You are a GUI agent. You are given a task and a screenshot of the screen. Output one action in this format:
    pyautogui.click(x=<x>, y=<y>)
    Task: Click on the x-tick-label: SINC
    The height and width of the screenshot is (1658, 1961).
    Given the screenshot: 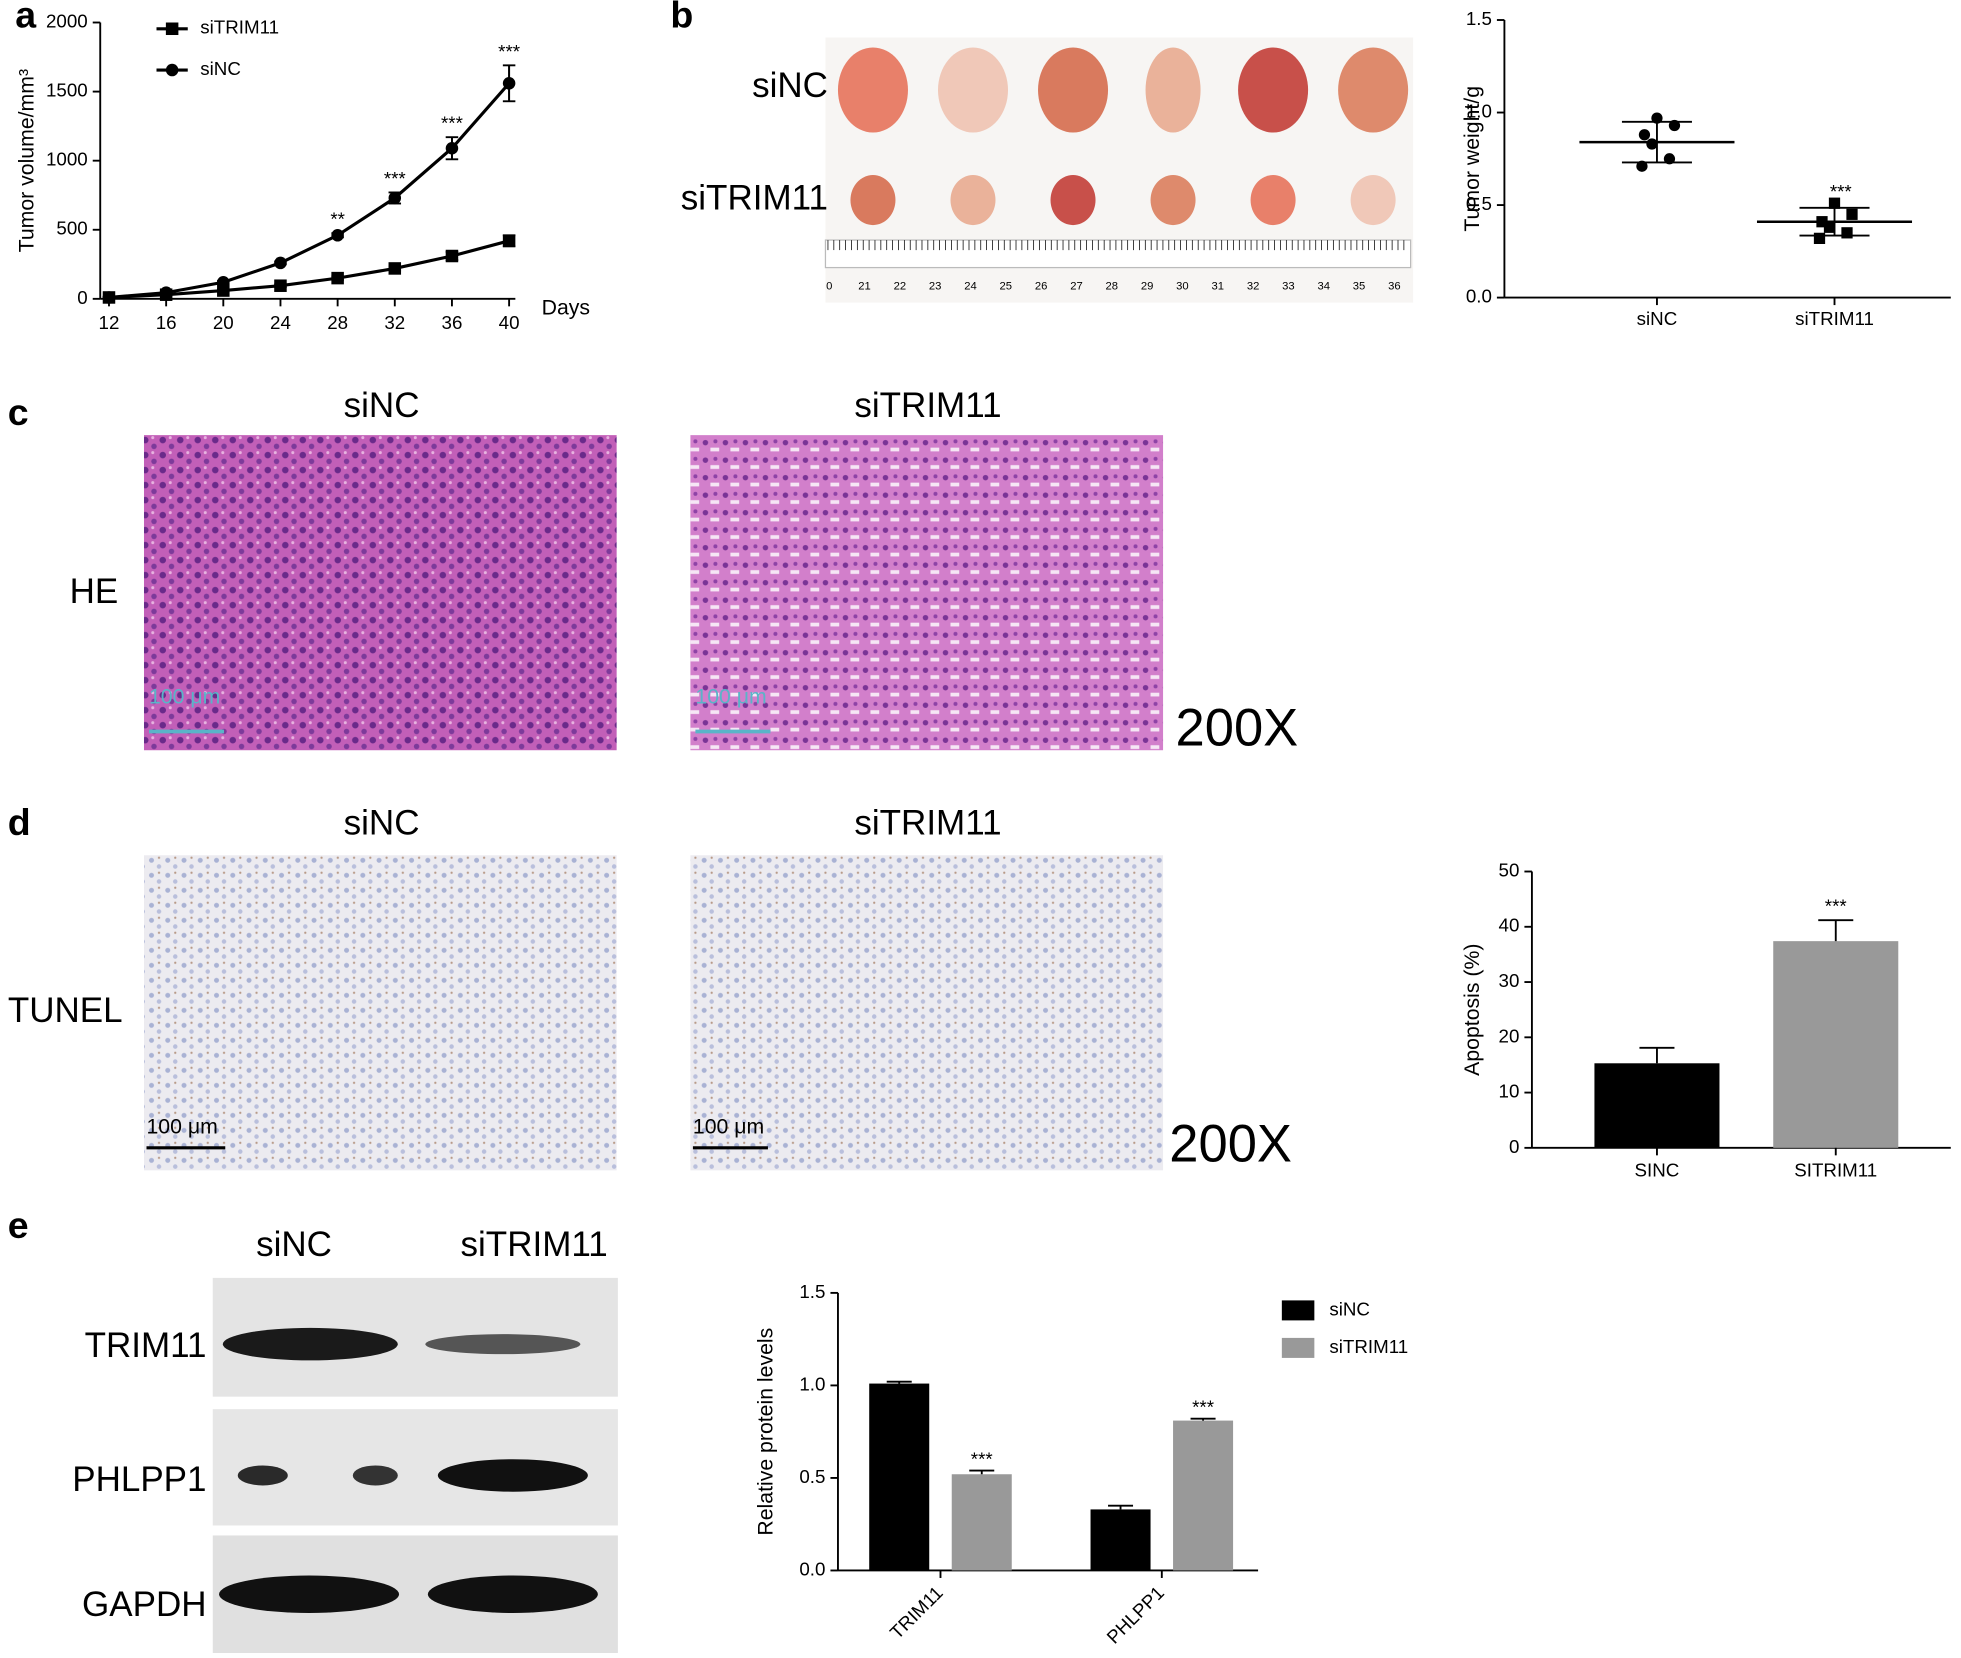 What is the action you would take?
    pyautogui.click(x=1657, y=1170)
    